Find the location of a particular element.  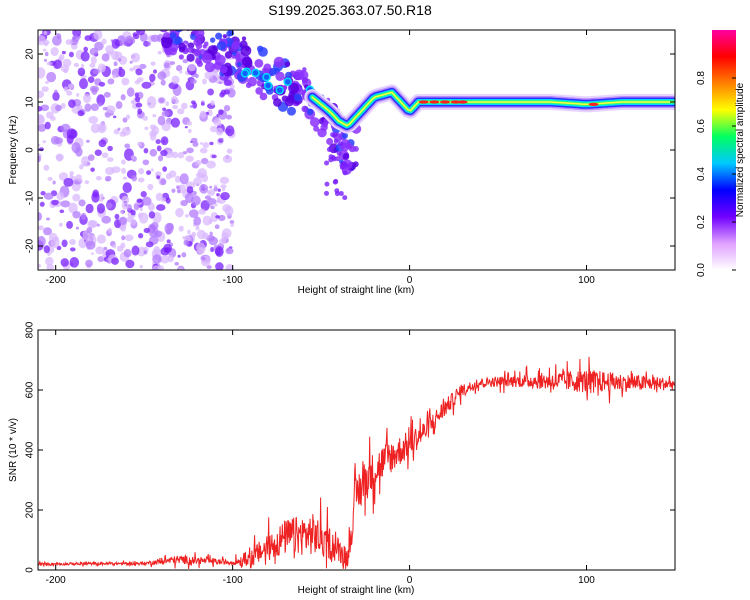

x-tick-label: 100 is located at coordinates (586, 580).